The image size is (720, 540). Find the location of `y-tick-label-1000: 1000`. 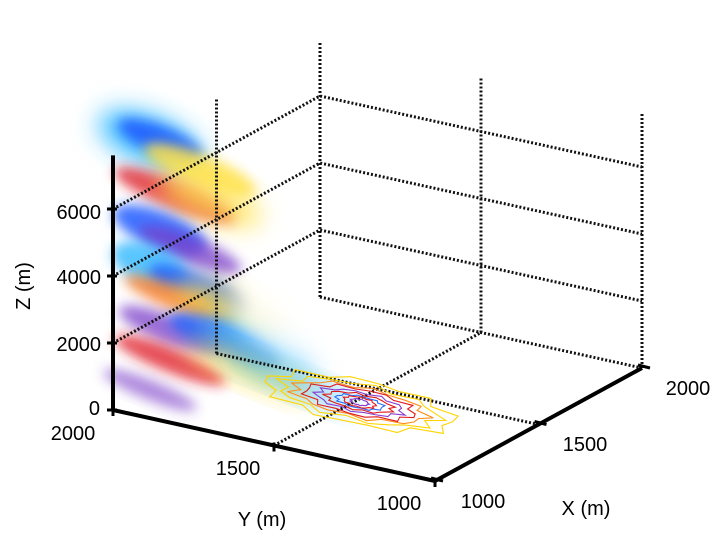

y-tick-label-1000: 1000 is located at coordinates (399, 504).